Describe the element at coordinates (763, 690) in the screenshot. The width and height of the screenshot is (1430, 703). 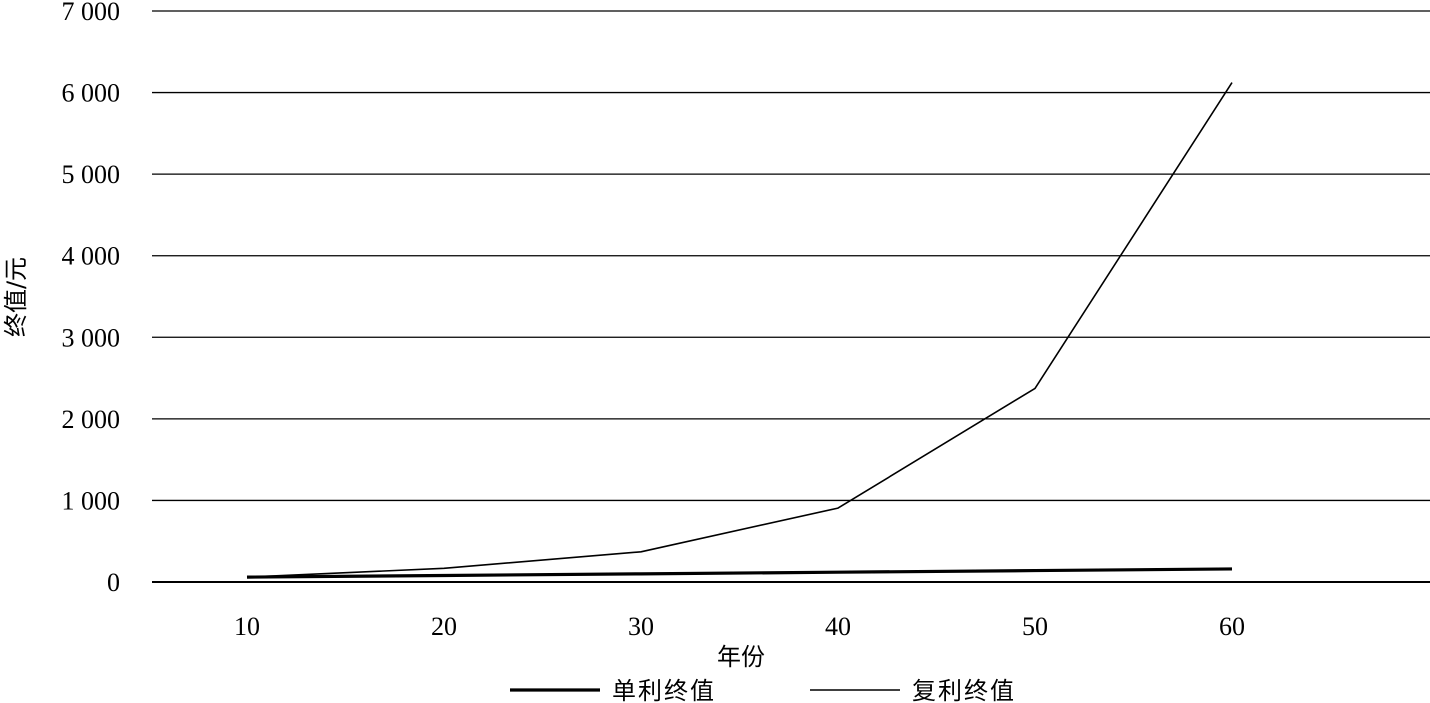
I see `legend: 单利终值 复利终值` at that location.